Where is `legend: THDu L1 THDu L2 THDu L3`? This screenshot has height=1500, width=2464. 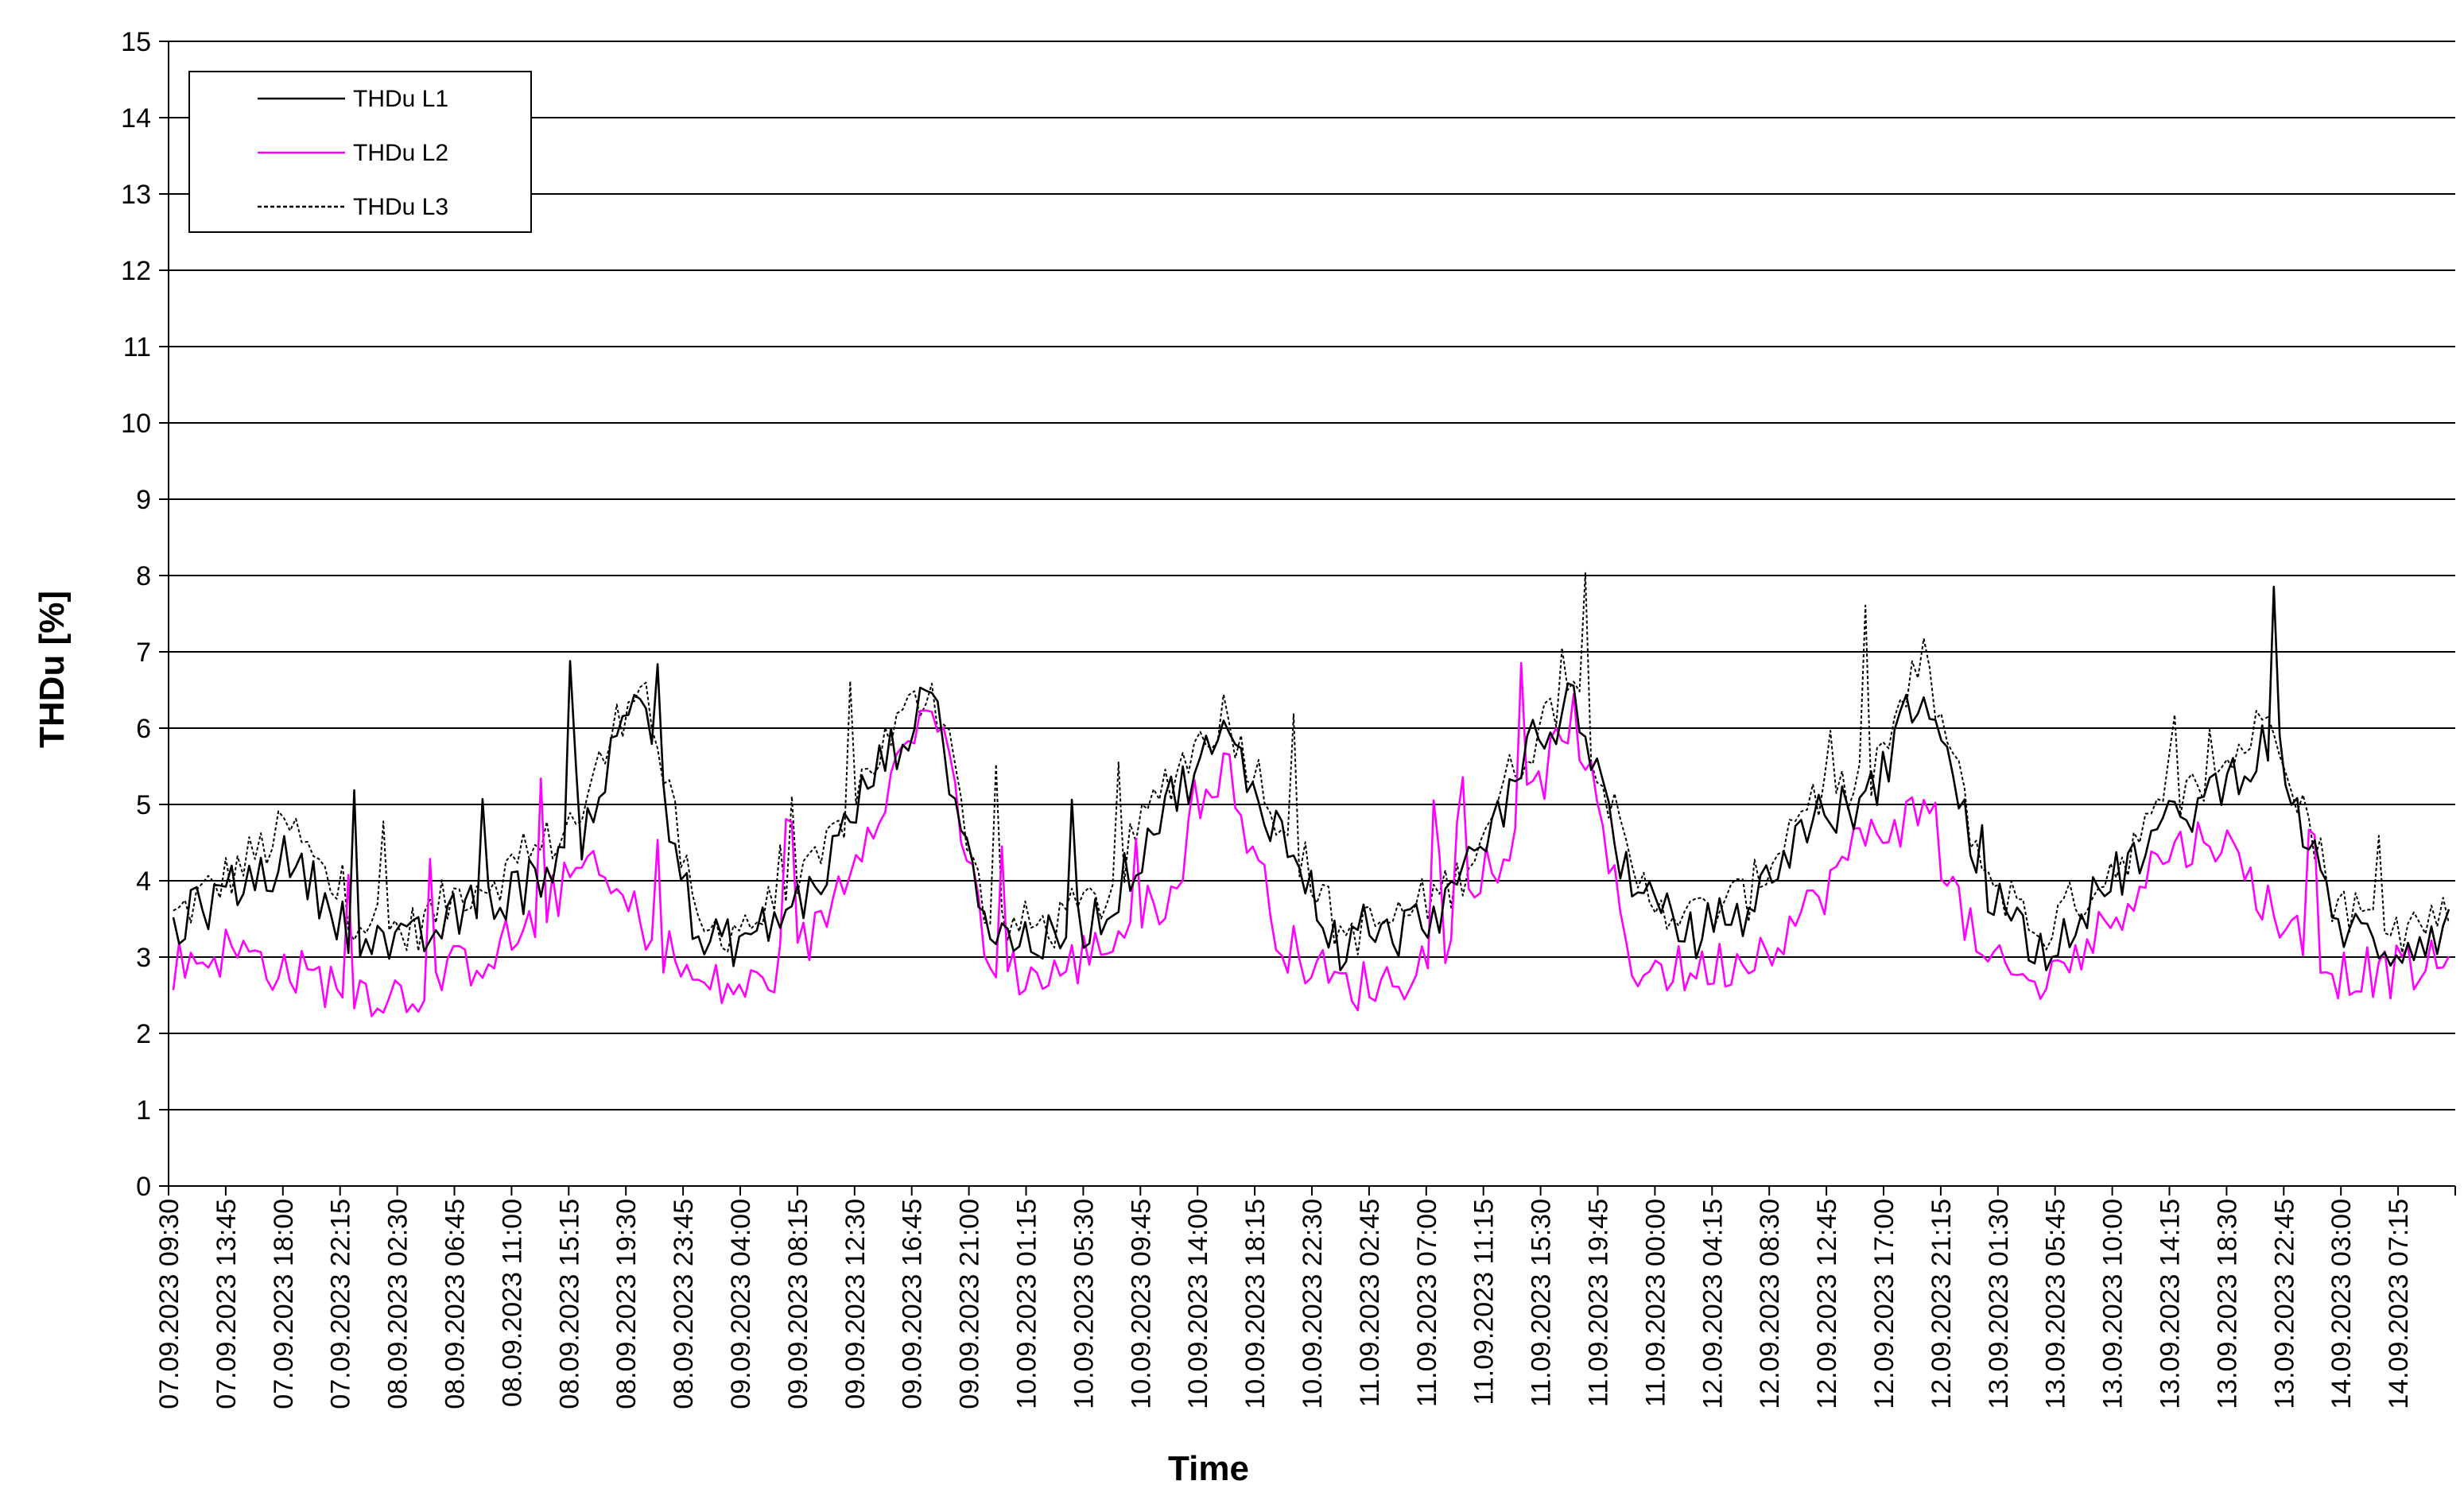
legend: THDu L1 THDu L2 THDu L3 is located at coordinates (360, 152).